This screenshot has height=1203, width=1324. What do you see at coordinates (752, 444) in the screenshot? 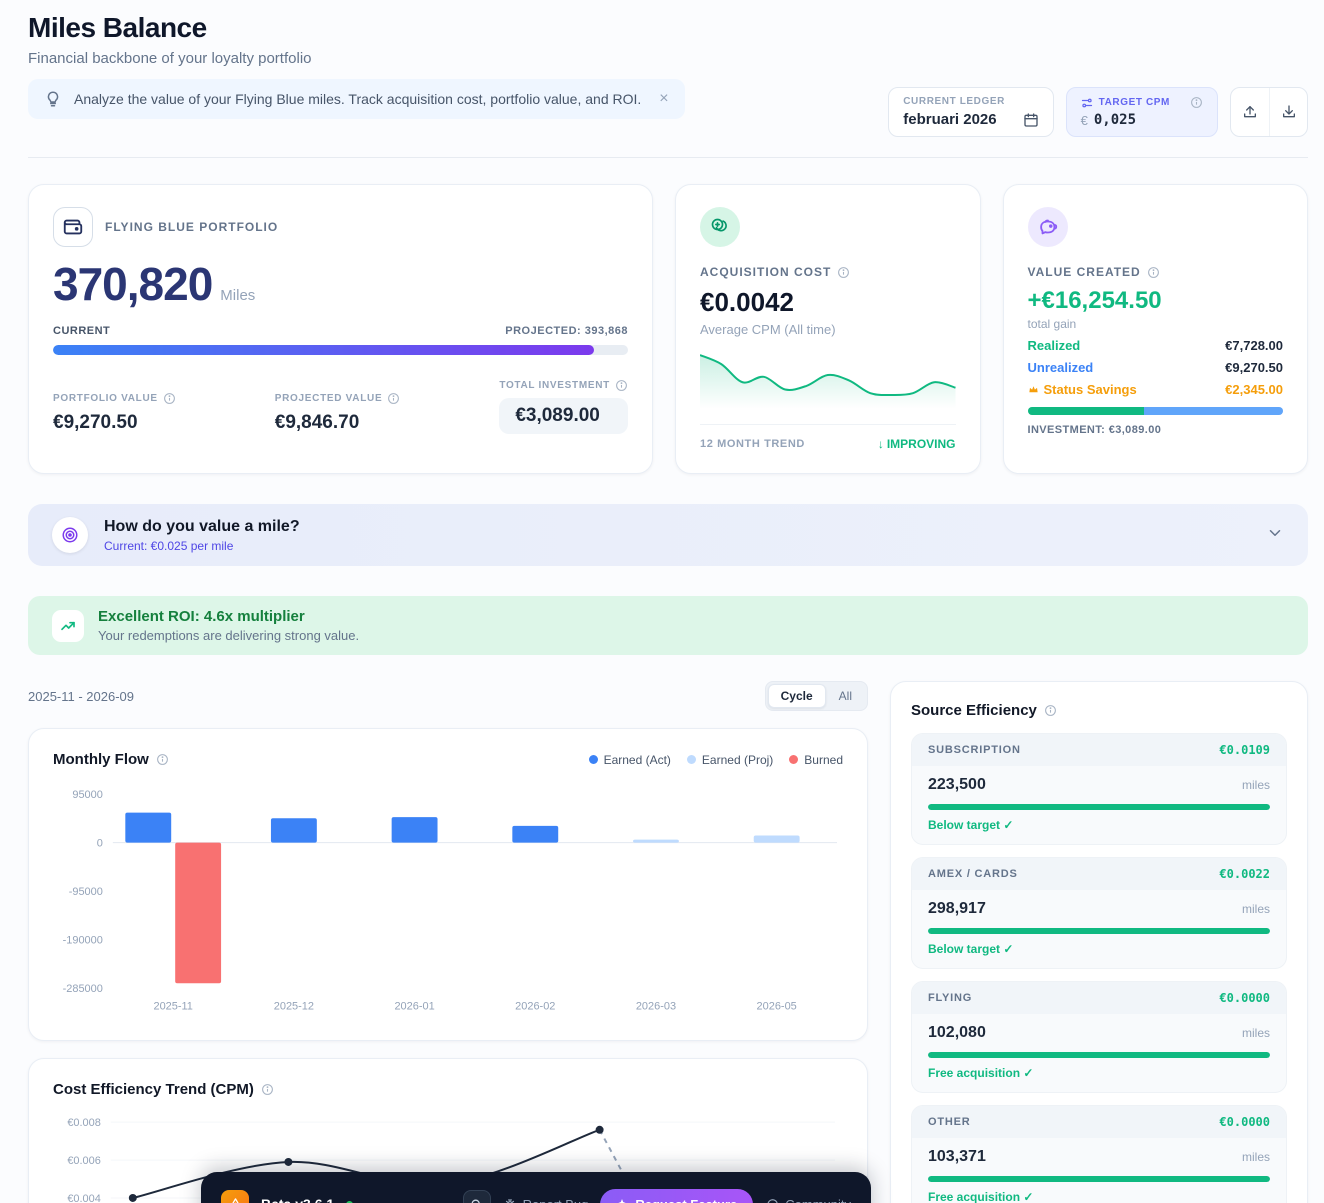
I see `trend-label: 12 MONTH TREND` at bounding box center [752, 444].